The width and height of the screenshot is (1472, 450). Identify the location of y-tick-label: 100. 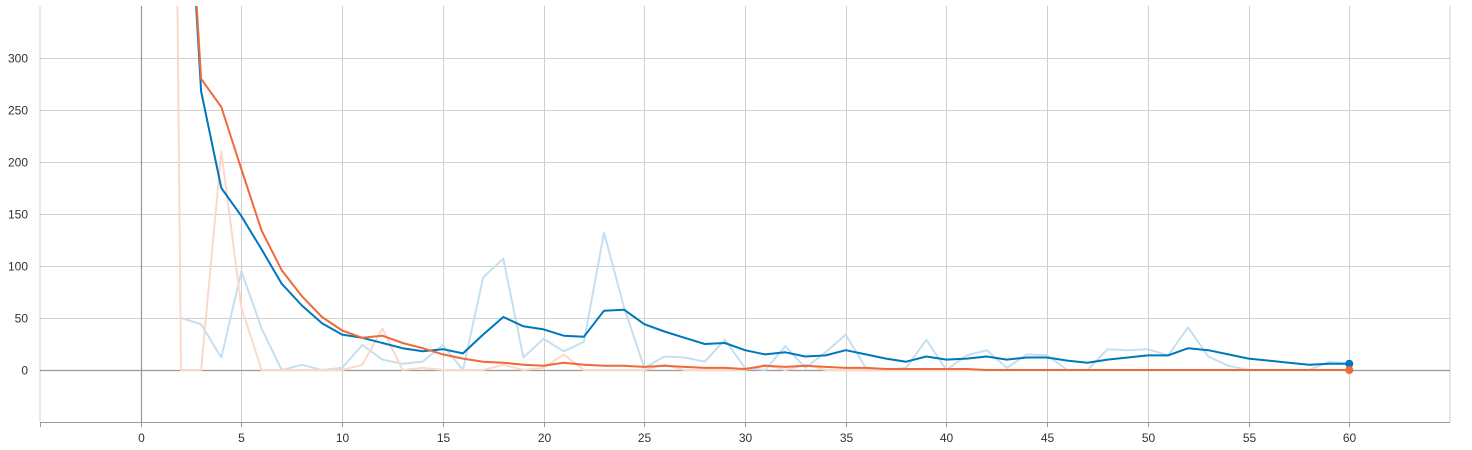
(18, 267).